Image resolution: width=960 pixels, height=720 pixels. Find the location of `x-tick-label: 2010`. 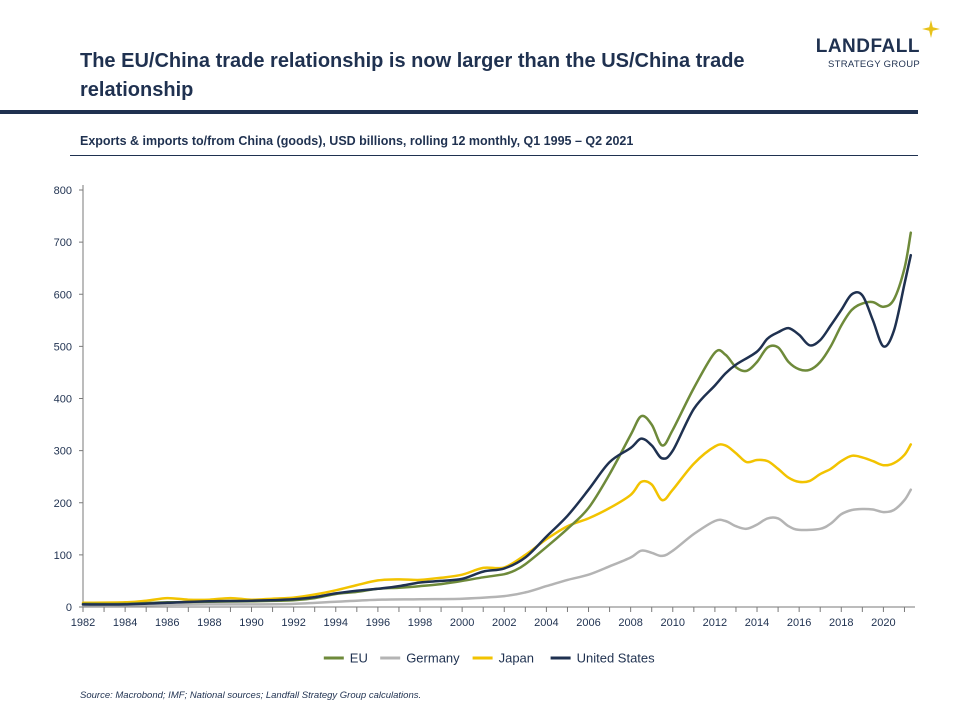

x-tick-label: 2010 is located at coordinates (673, 623).